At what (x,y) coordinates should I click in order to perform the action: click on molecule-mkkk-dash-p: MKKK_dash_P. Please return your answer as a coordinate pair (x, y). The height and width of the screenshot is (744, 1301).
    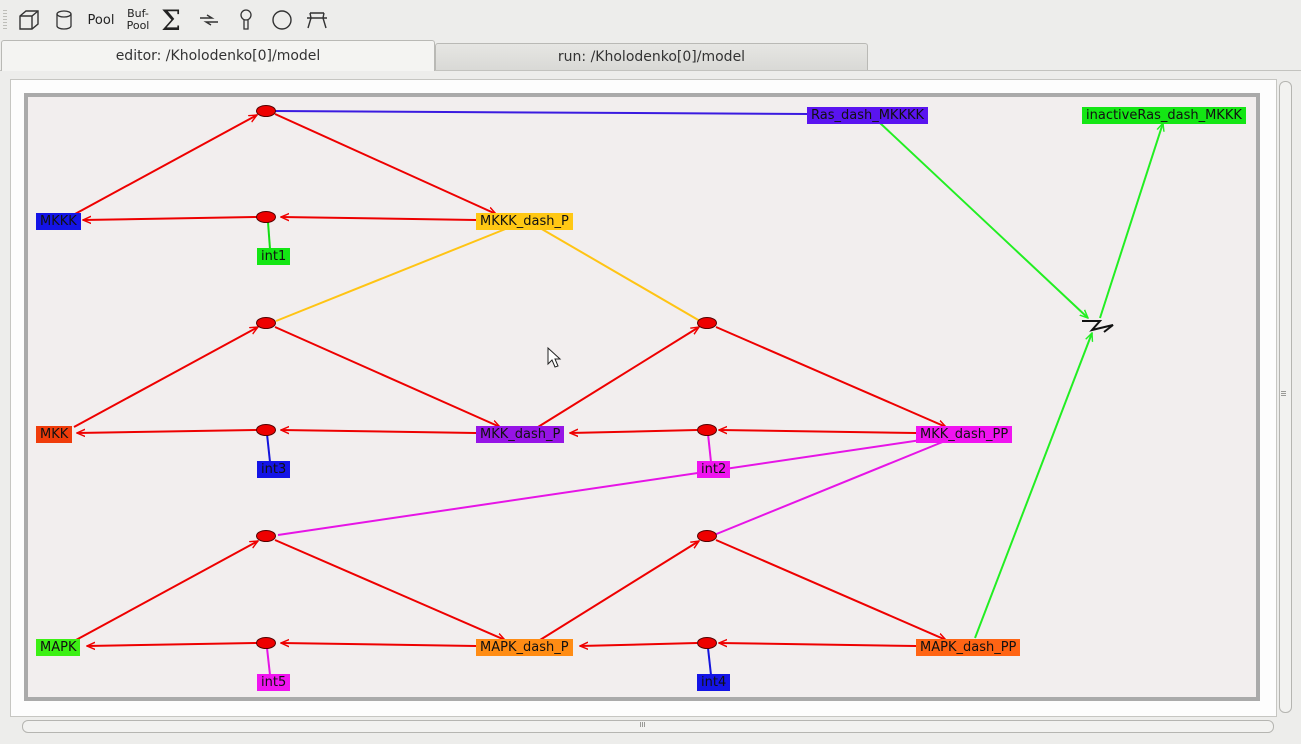
    Looking at the image, I should click on (524, 221).